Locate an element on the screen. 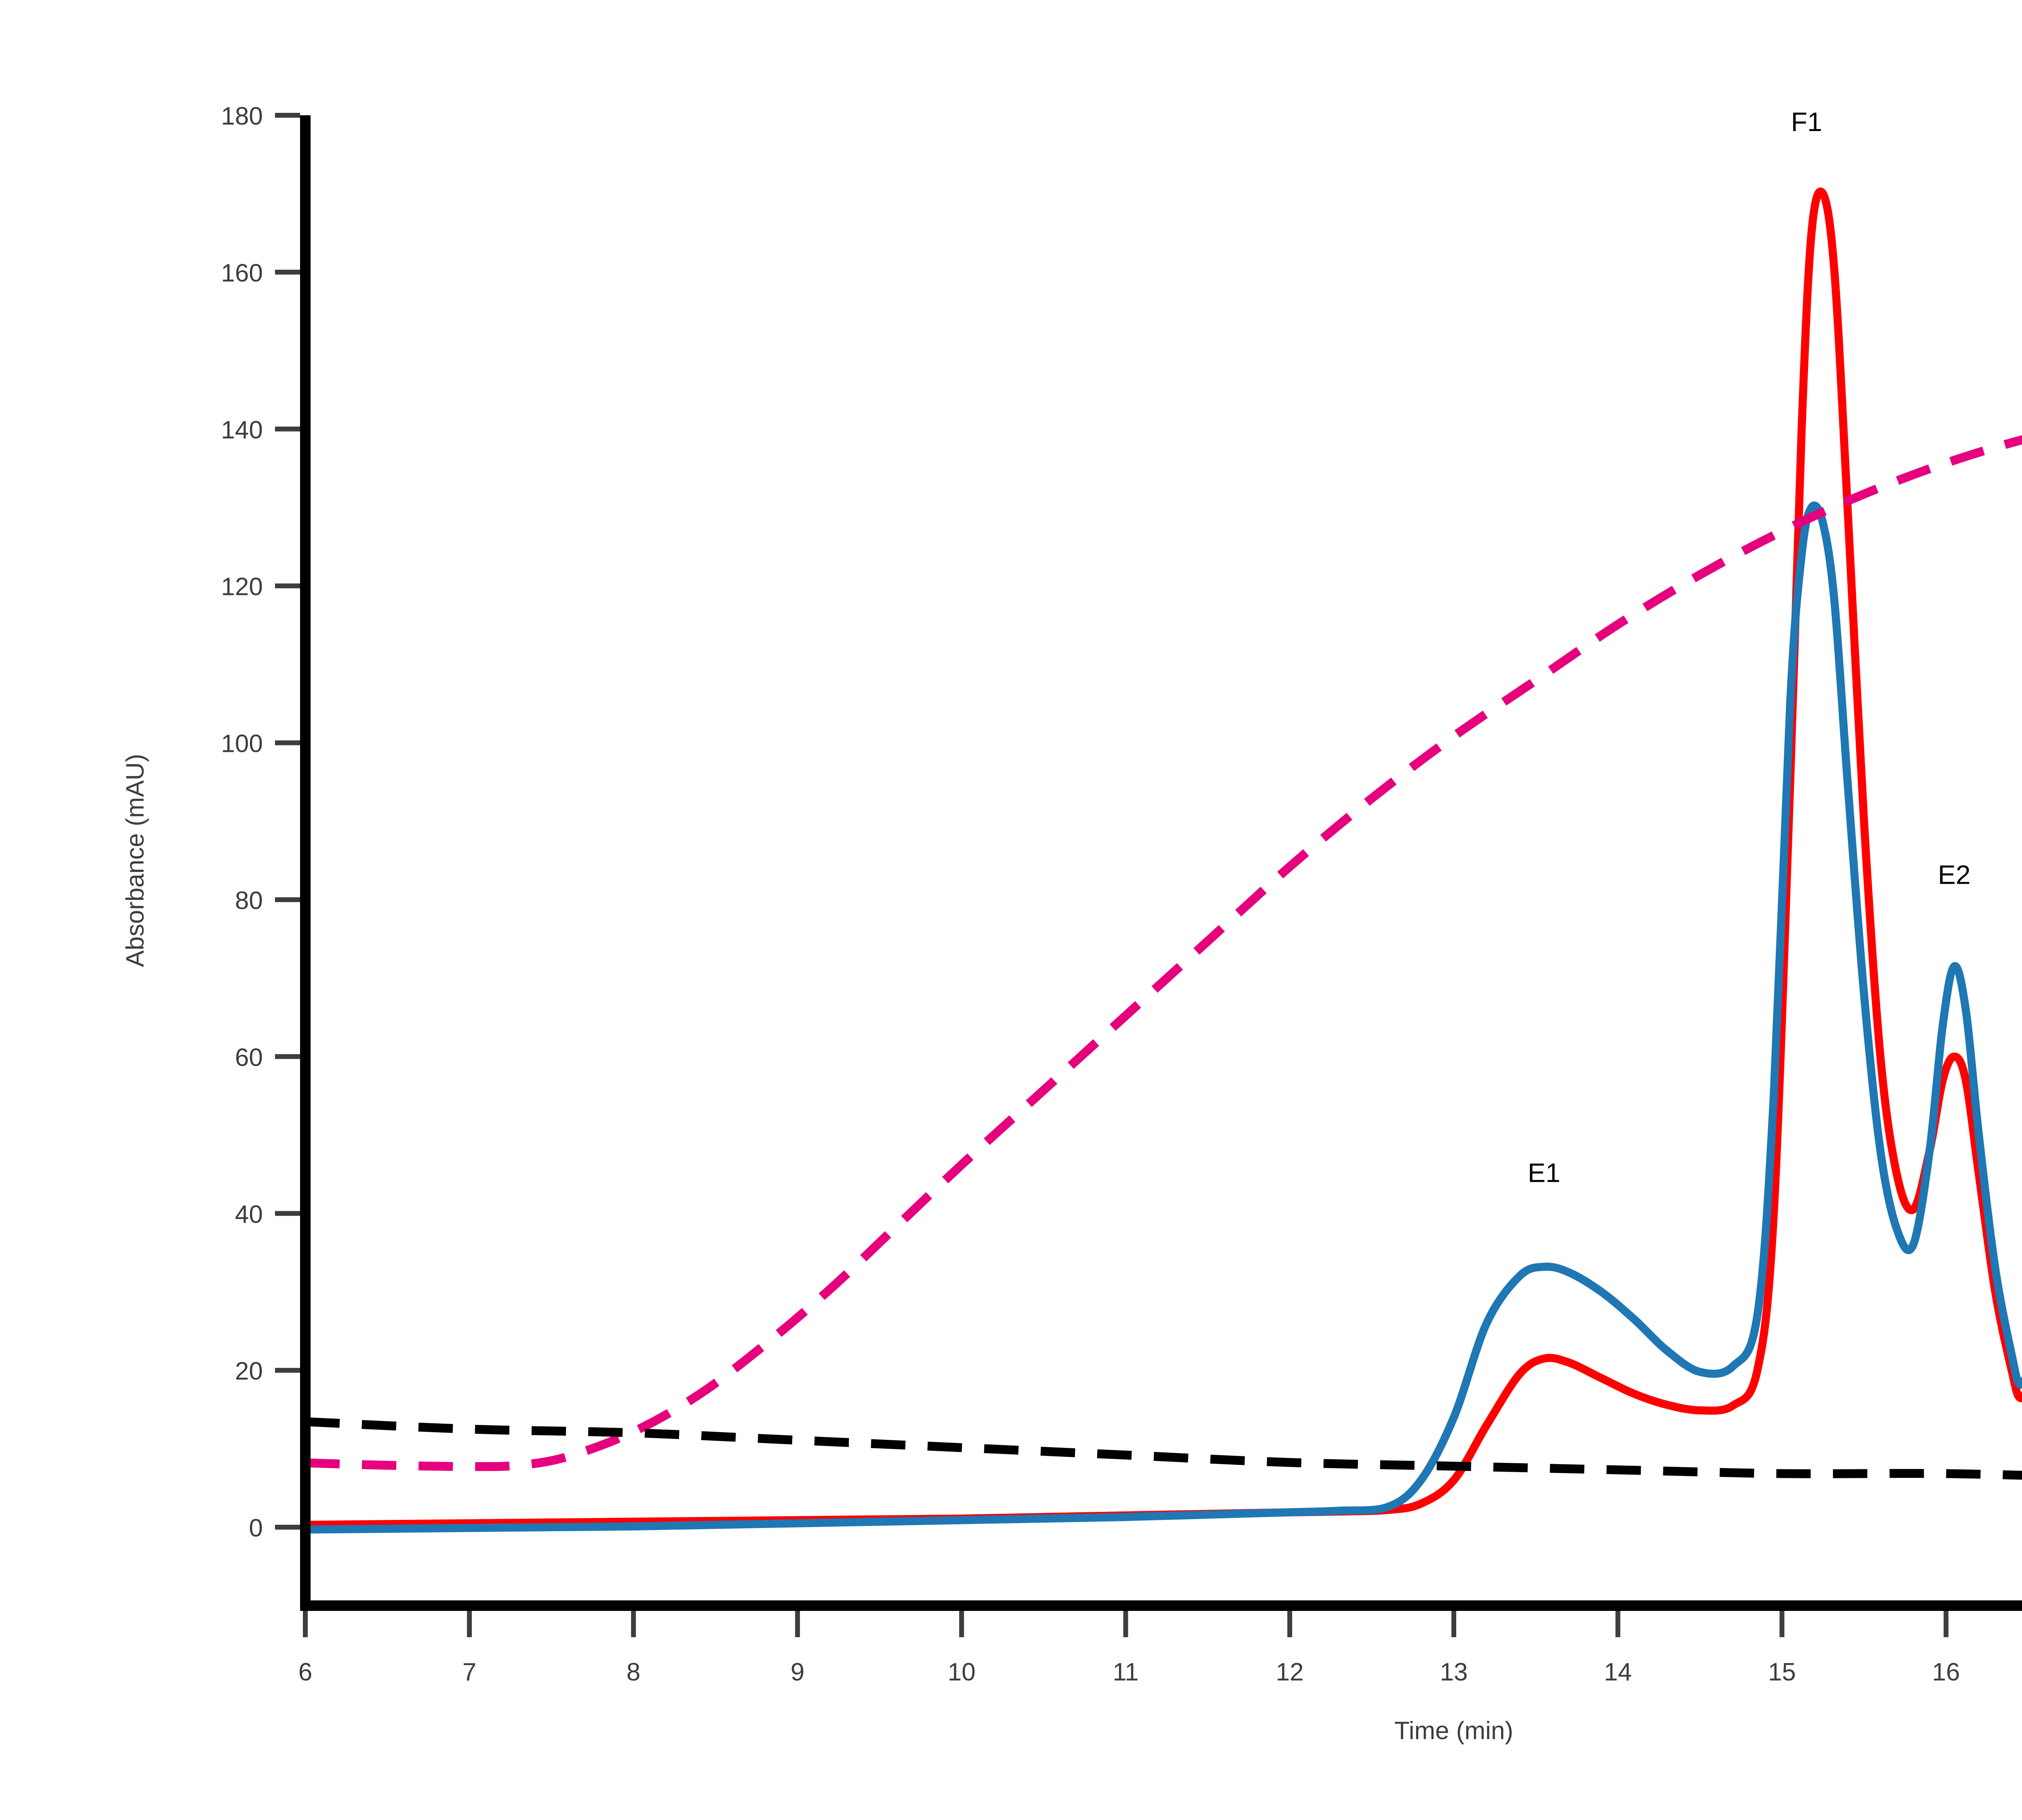 The height and width of the screenshot is (1820, 2022). x-tick-label-14: 14 is located at coordinates (1618, 1672).